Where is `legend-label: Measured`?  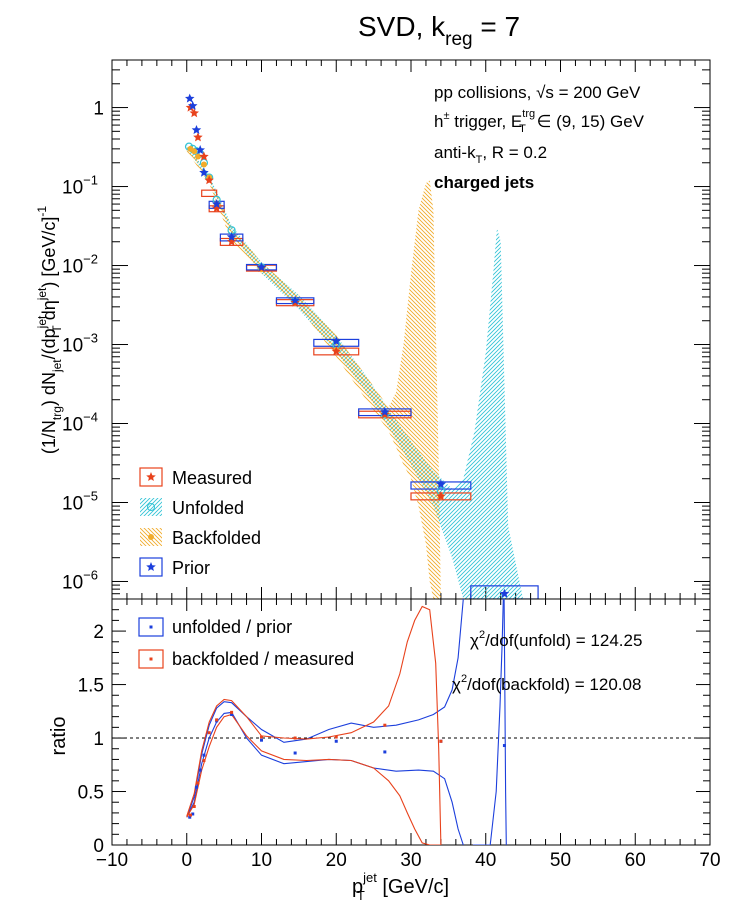 legend-label: Measured is located at coordinates (212, 478).